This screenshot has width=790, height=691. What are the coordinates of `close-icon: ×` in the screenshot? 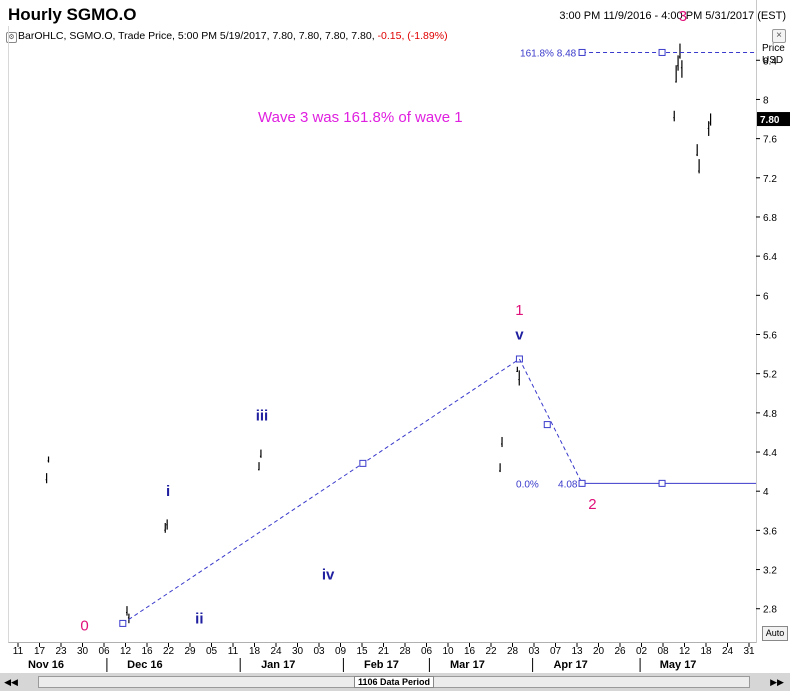 It's located at (779, 36).